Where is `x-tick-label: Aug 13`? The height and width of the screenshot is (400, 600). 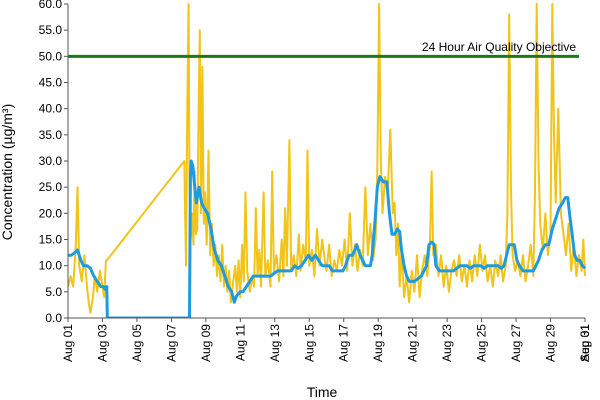
x-tick-label: Aug 13 is located at coordinates (275, 343).